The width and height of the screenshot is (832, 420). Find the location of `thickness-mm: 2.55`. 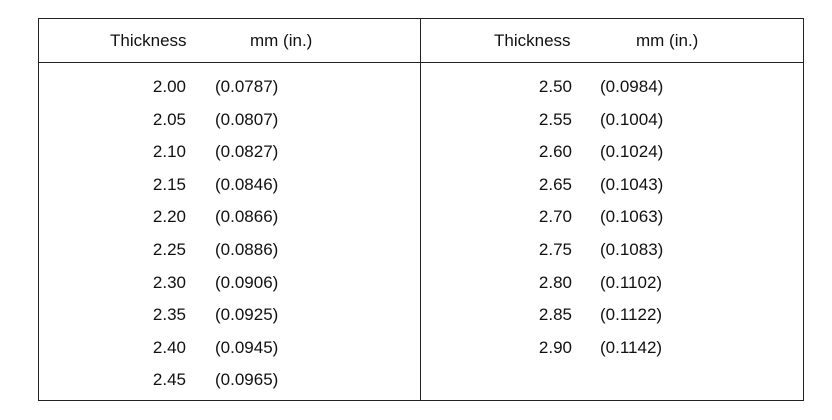

thickness-mm: 2.55 is located at coordinates (555, 119).